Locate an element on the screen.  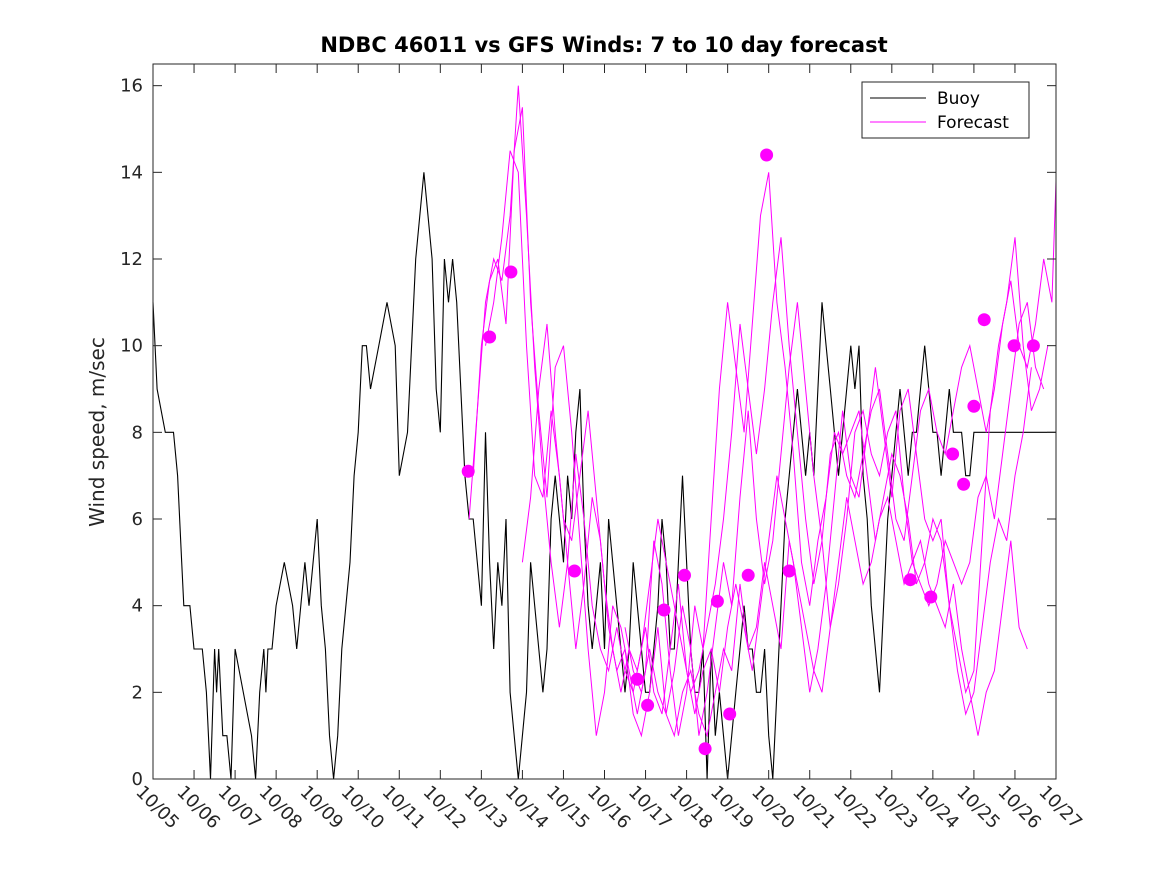
y-tick-label: 0 is located at coordinates (137, 779).